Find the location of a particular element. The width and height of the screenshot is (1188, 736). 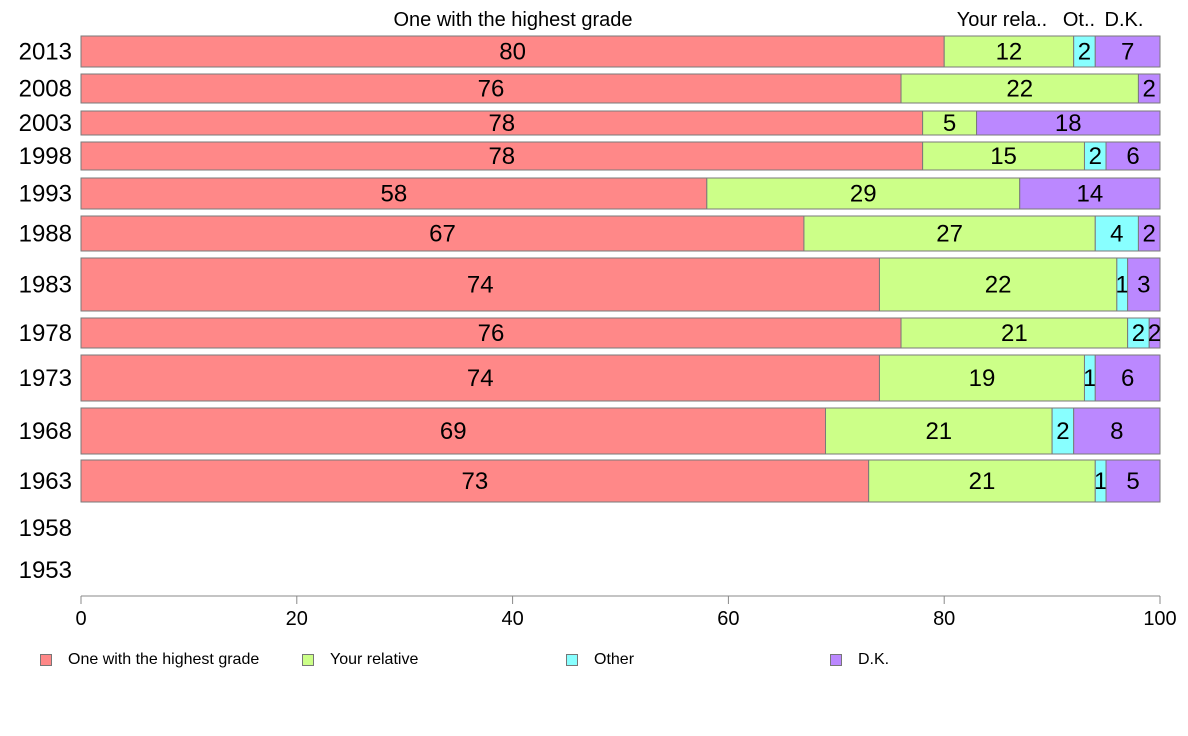

data-label-1978-your-relative: 21 is located at coordinates (1014, 333).